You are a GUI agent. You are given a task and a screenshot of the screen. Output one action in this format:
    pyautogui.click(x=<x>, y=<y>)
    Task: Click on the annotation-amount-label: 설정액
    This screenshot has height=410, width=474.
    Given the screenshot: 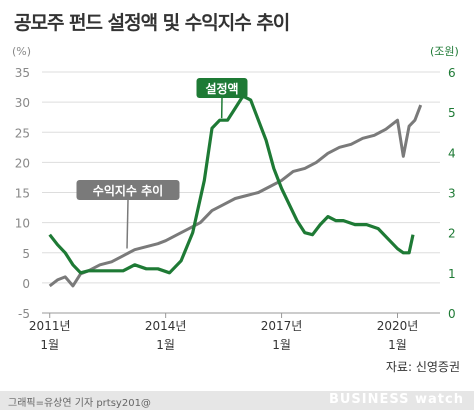 What is the action you would take?
    pyautogui.click(x=221, y=88)
    